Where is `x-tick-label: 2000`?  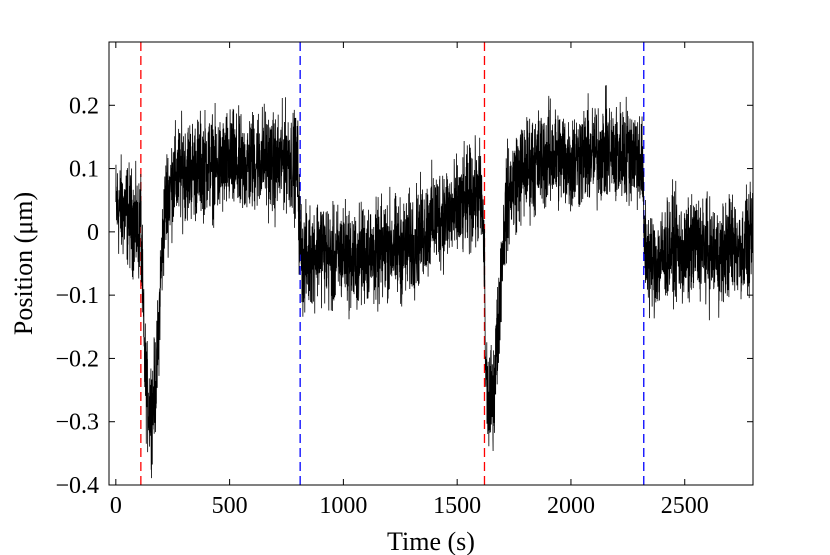
x-tick-label: 2000 is located at coordinates (571, 506).